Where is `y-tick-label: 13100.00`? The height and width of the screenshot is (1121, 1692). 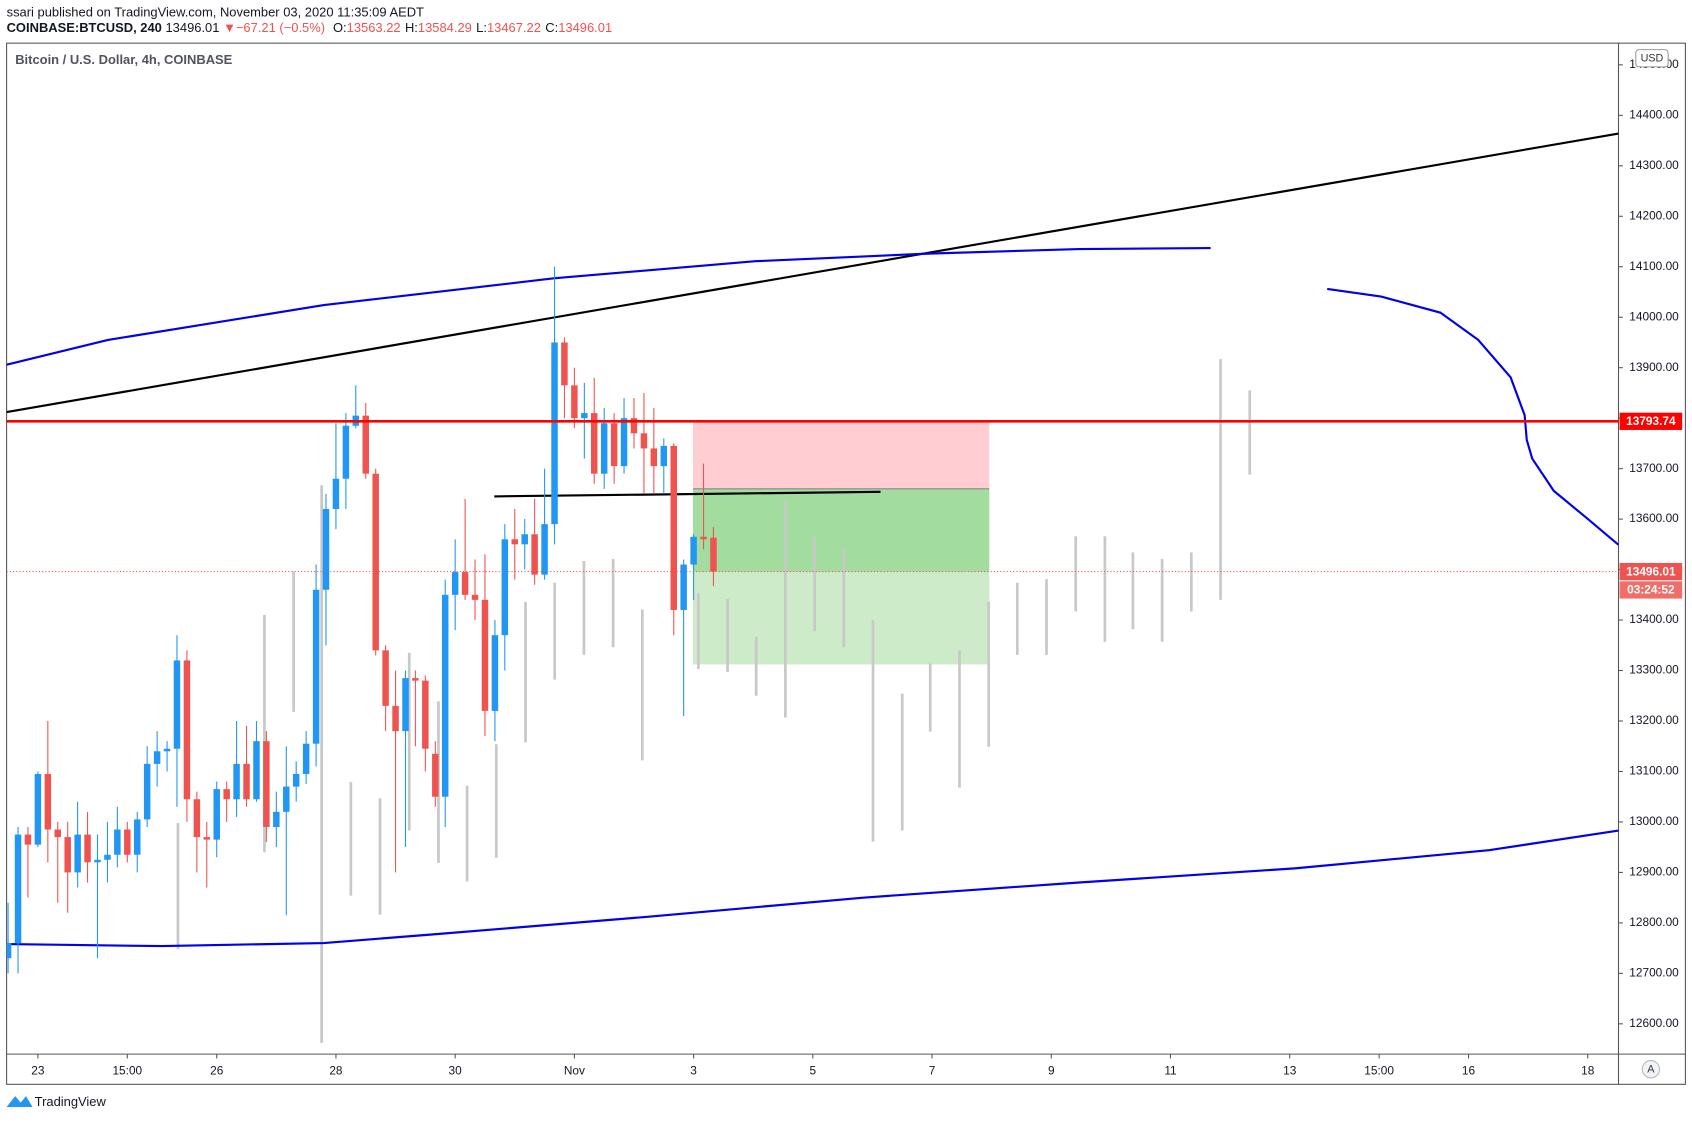
y-tick-label: 13100.00 is located at coordinates (1654, 771).